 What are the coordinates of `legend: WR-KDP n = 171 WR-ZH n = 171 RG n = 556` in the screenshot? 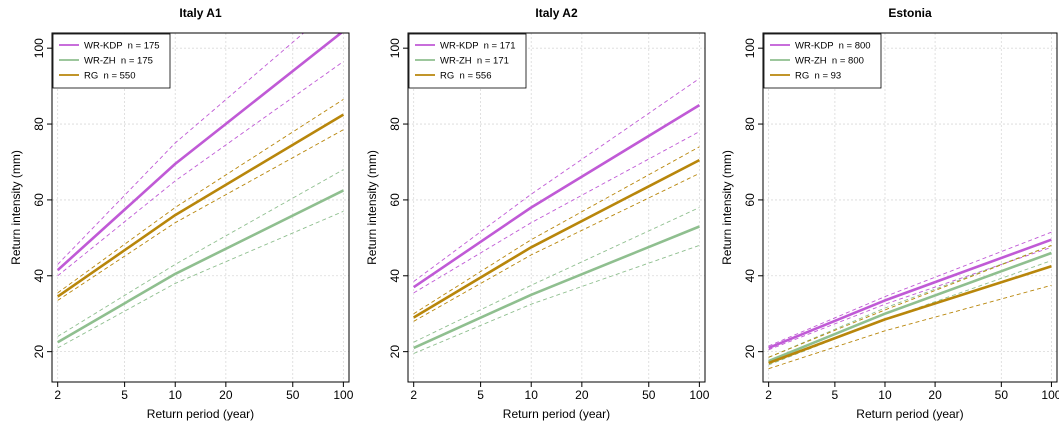 It's located at (467, 61).